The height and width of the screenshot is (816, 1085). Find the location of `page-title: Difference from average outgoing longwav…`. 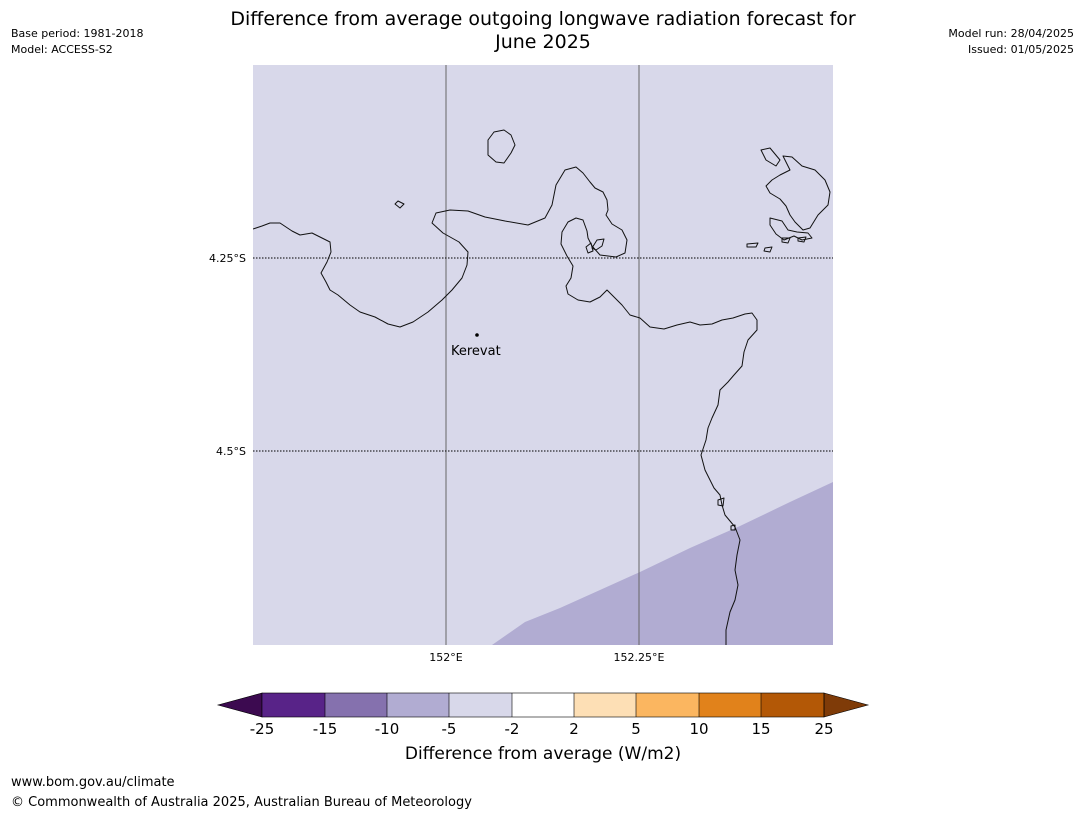

page-title: Difference from average outgoing longwav… is located at coordinates (543, 31).